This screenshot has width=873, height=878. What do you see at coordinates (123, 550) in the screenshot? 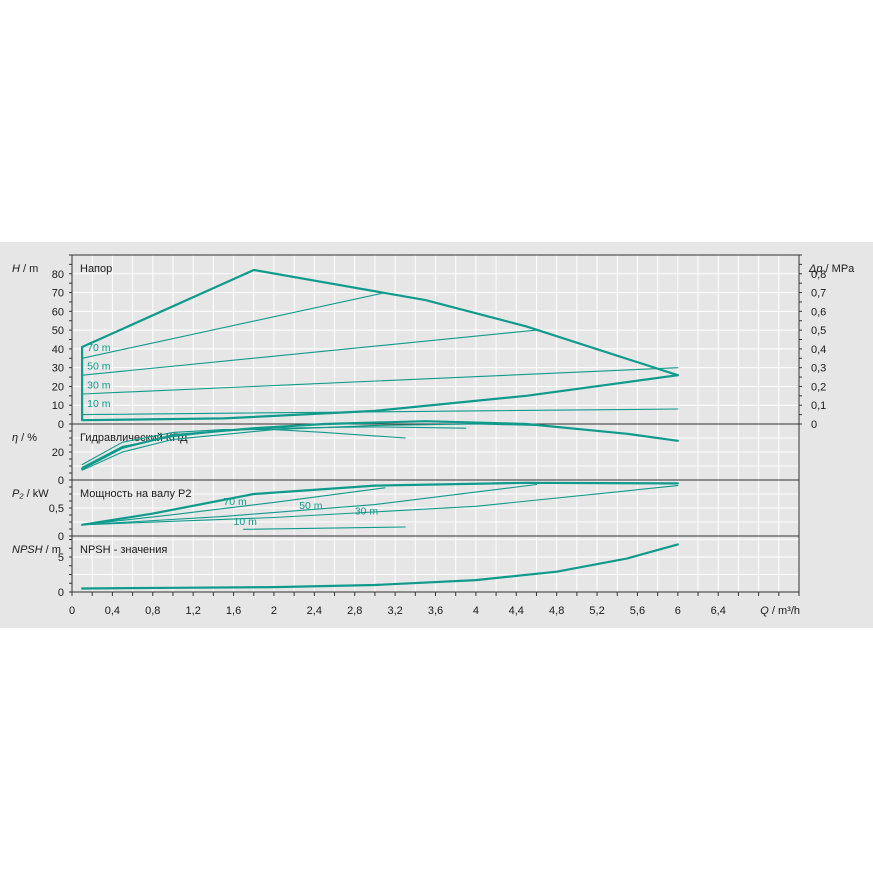
I see `panel-title: NPSH - значения` at bounding box center [123, 550].